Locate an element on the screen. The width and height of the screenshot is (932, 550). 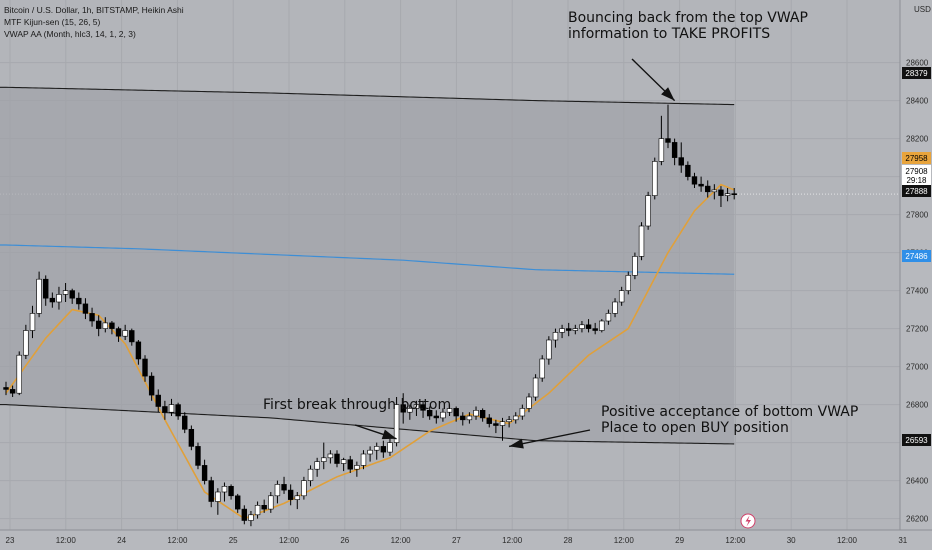
lightning-icon is located at coordinates (748, 521).